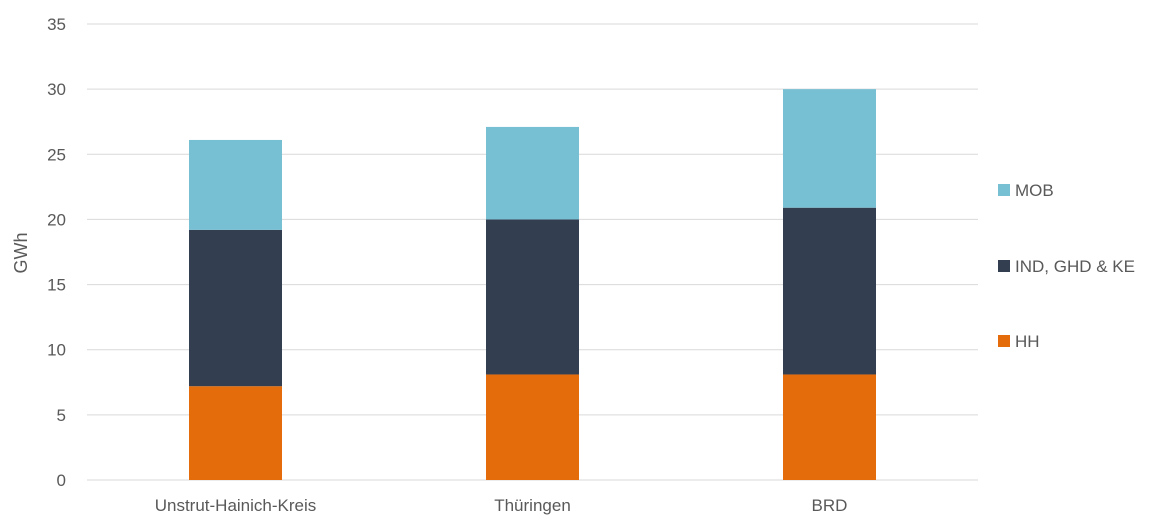 The width and height of the screenshot is (1172, 520). I want to click on y-tick-label: 20, so click(56, 219).